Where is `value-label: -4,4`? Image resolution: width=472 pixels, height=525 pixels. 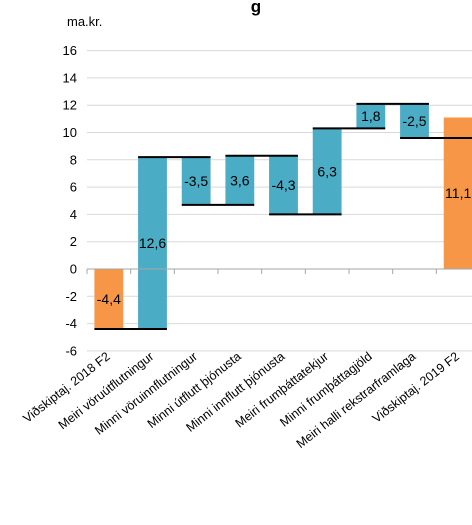
value-label: -4,4 is located at coordinates (109, 299).